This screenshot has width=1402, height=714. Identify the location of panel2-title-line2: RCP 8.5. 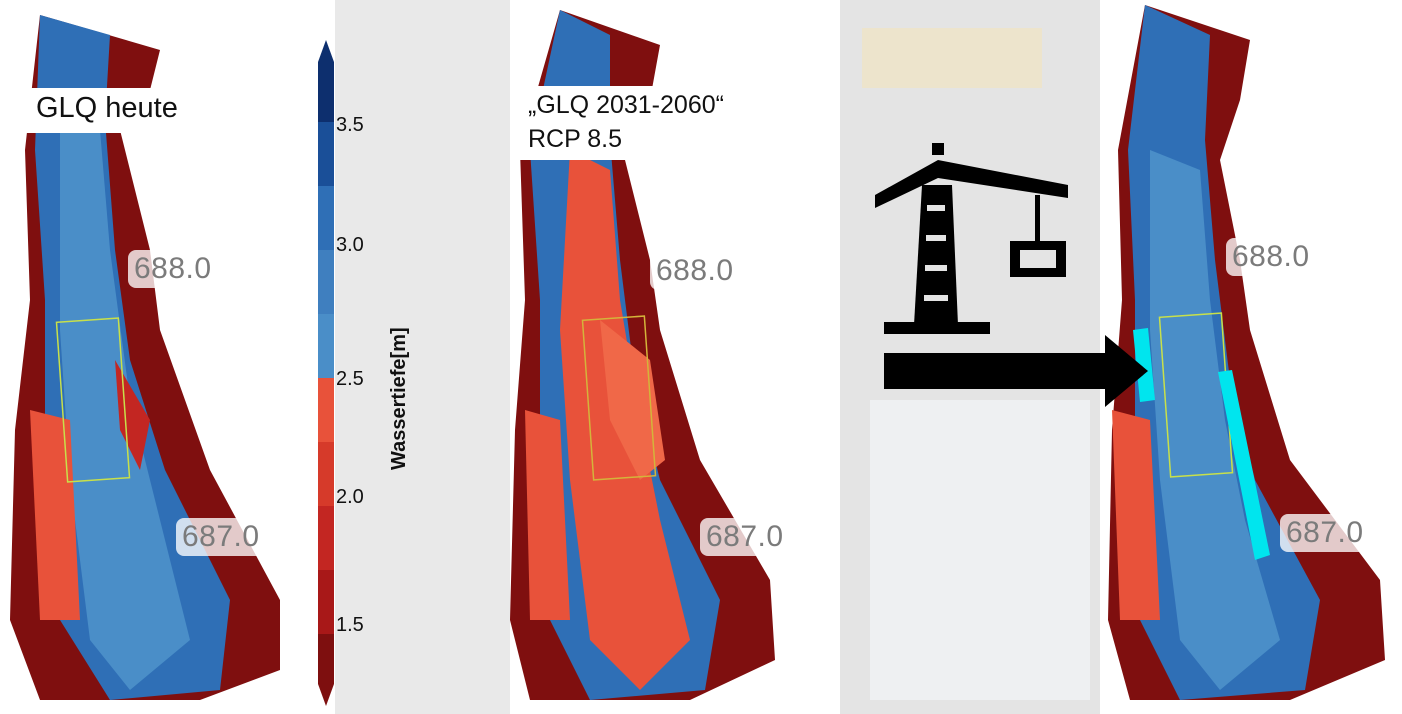
(575, 139).